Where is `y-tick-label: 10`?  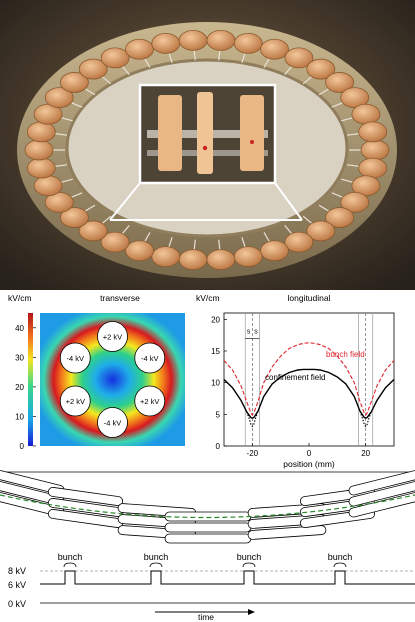 y-tick-label: 10 is located at coordinates (215, 383).